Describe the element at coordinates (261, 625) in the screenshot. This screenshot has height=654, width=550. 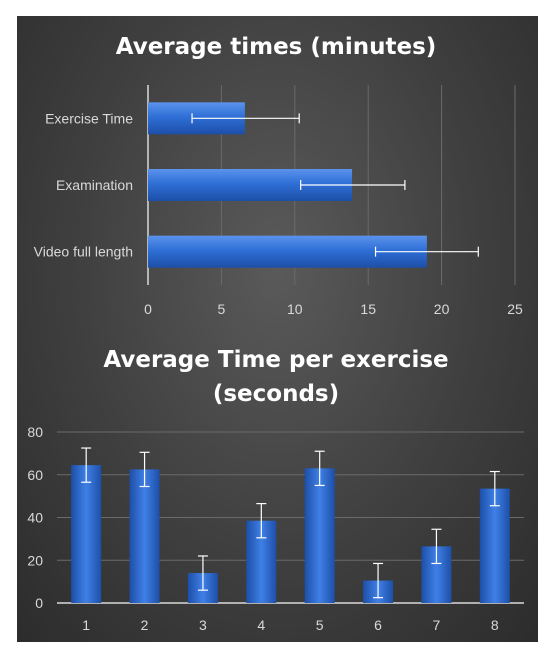
I see `chart-2-x-tick-label: 4` at that location.